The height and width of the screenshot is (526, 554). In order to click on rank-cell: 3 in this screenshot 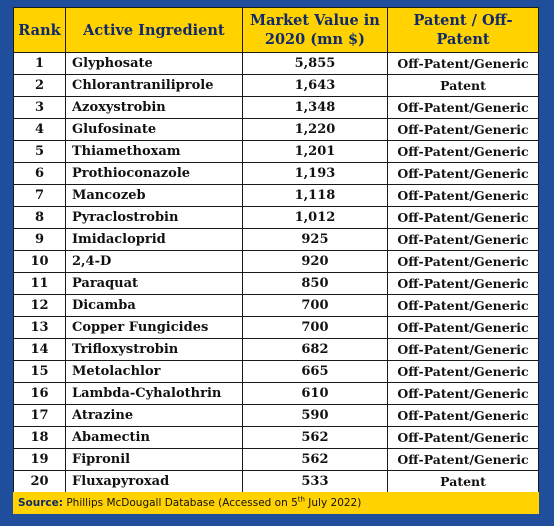, I will do `click(39, 107)`.